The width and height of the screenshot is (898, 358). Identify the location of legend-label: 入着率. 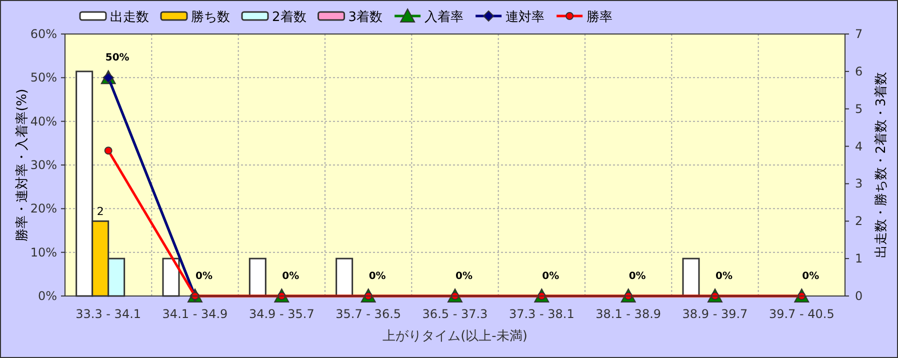
(444, 17).